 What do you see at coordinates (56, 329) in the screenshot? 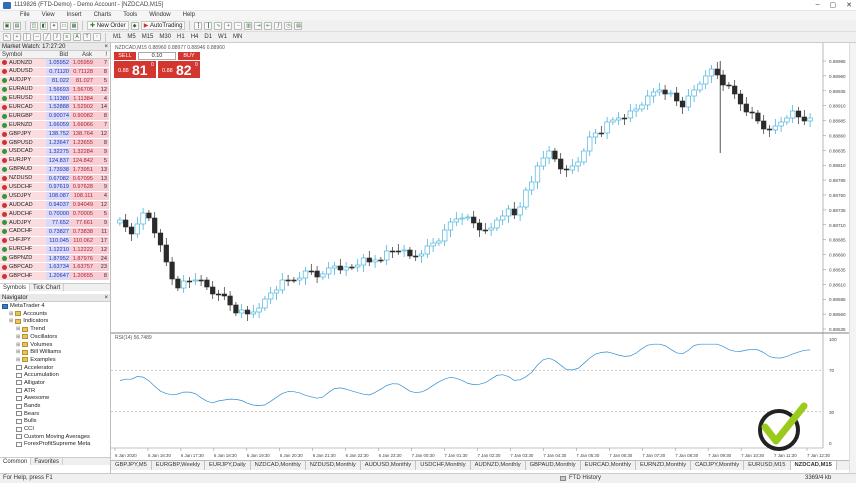
I see `navigator-item: ⊞ Trend` at bounding box center [56, 329].